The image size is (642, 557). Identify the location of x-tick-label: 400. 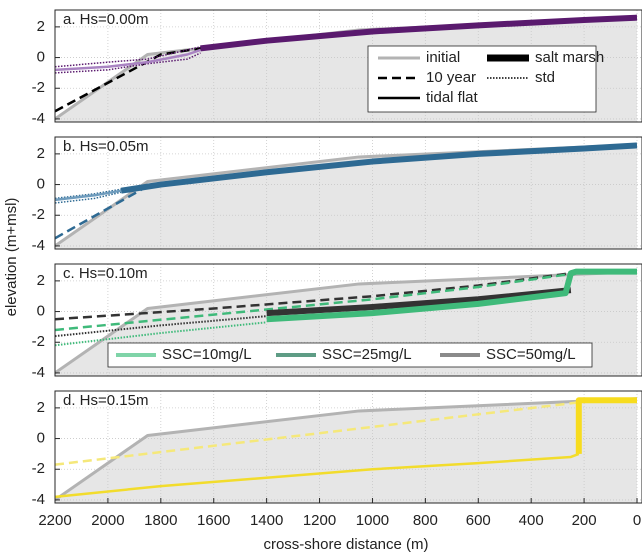
(531, 520).